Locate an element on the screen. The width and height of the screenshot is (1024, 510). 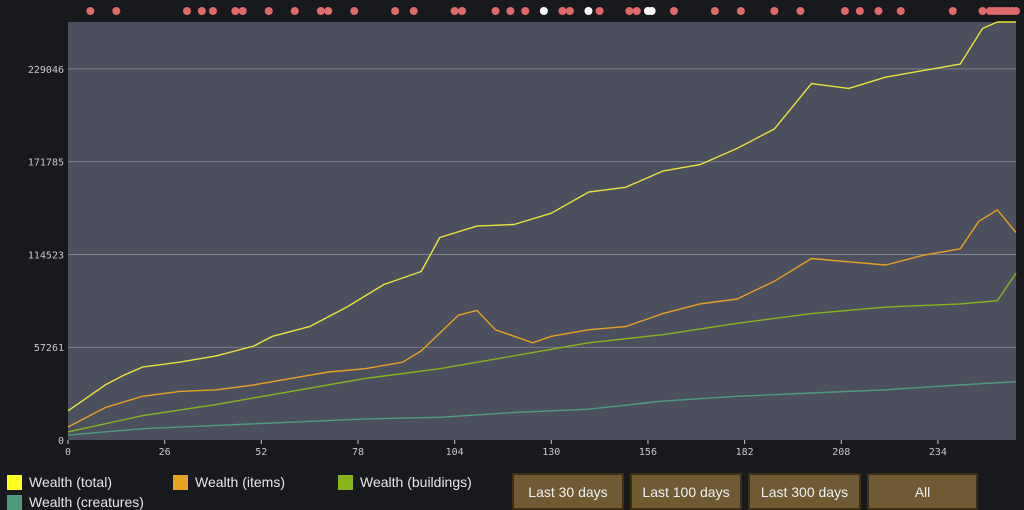
legend-item-total: Wealth (total) is located at coordinates (59, 482).